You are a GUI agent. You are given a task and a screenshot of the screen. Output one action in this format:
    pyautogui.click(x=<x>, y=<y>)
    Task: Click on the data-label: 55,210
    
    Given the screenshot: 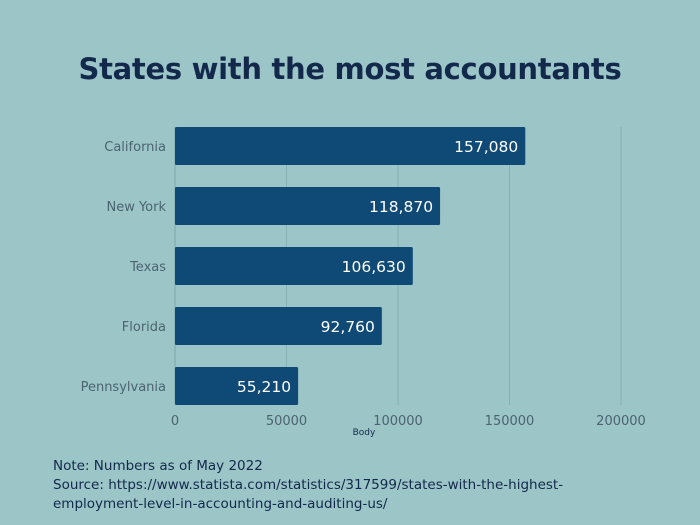 What is the action you would take?
    pyautogui.click(x=264, y=387)
    